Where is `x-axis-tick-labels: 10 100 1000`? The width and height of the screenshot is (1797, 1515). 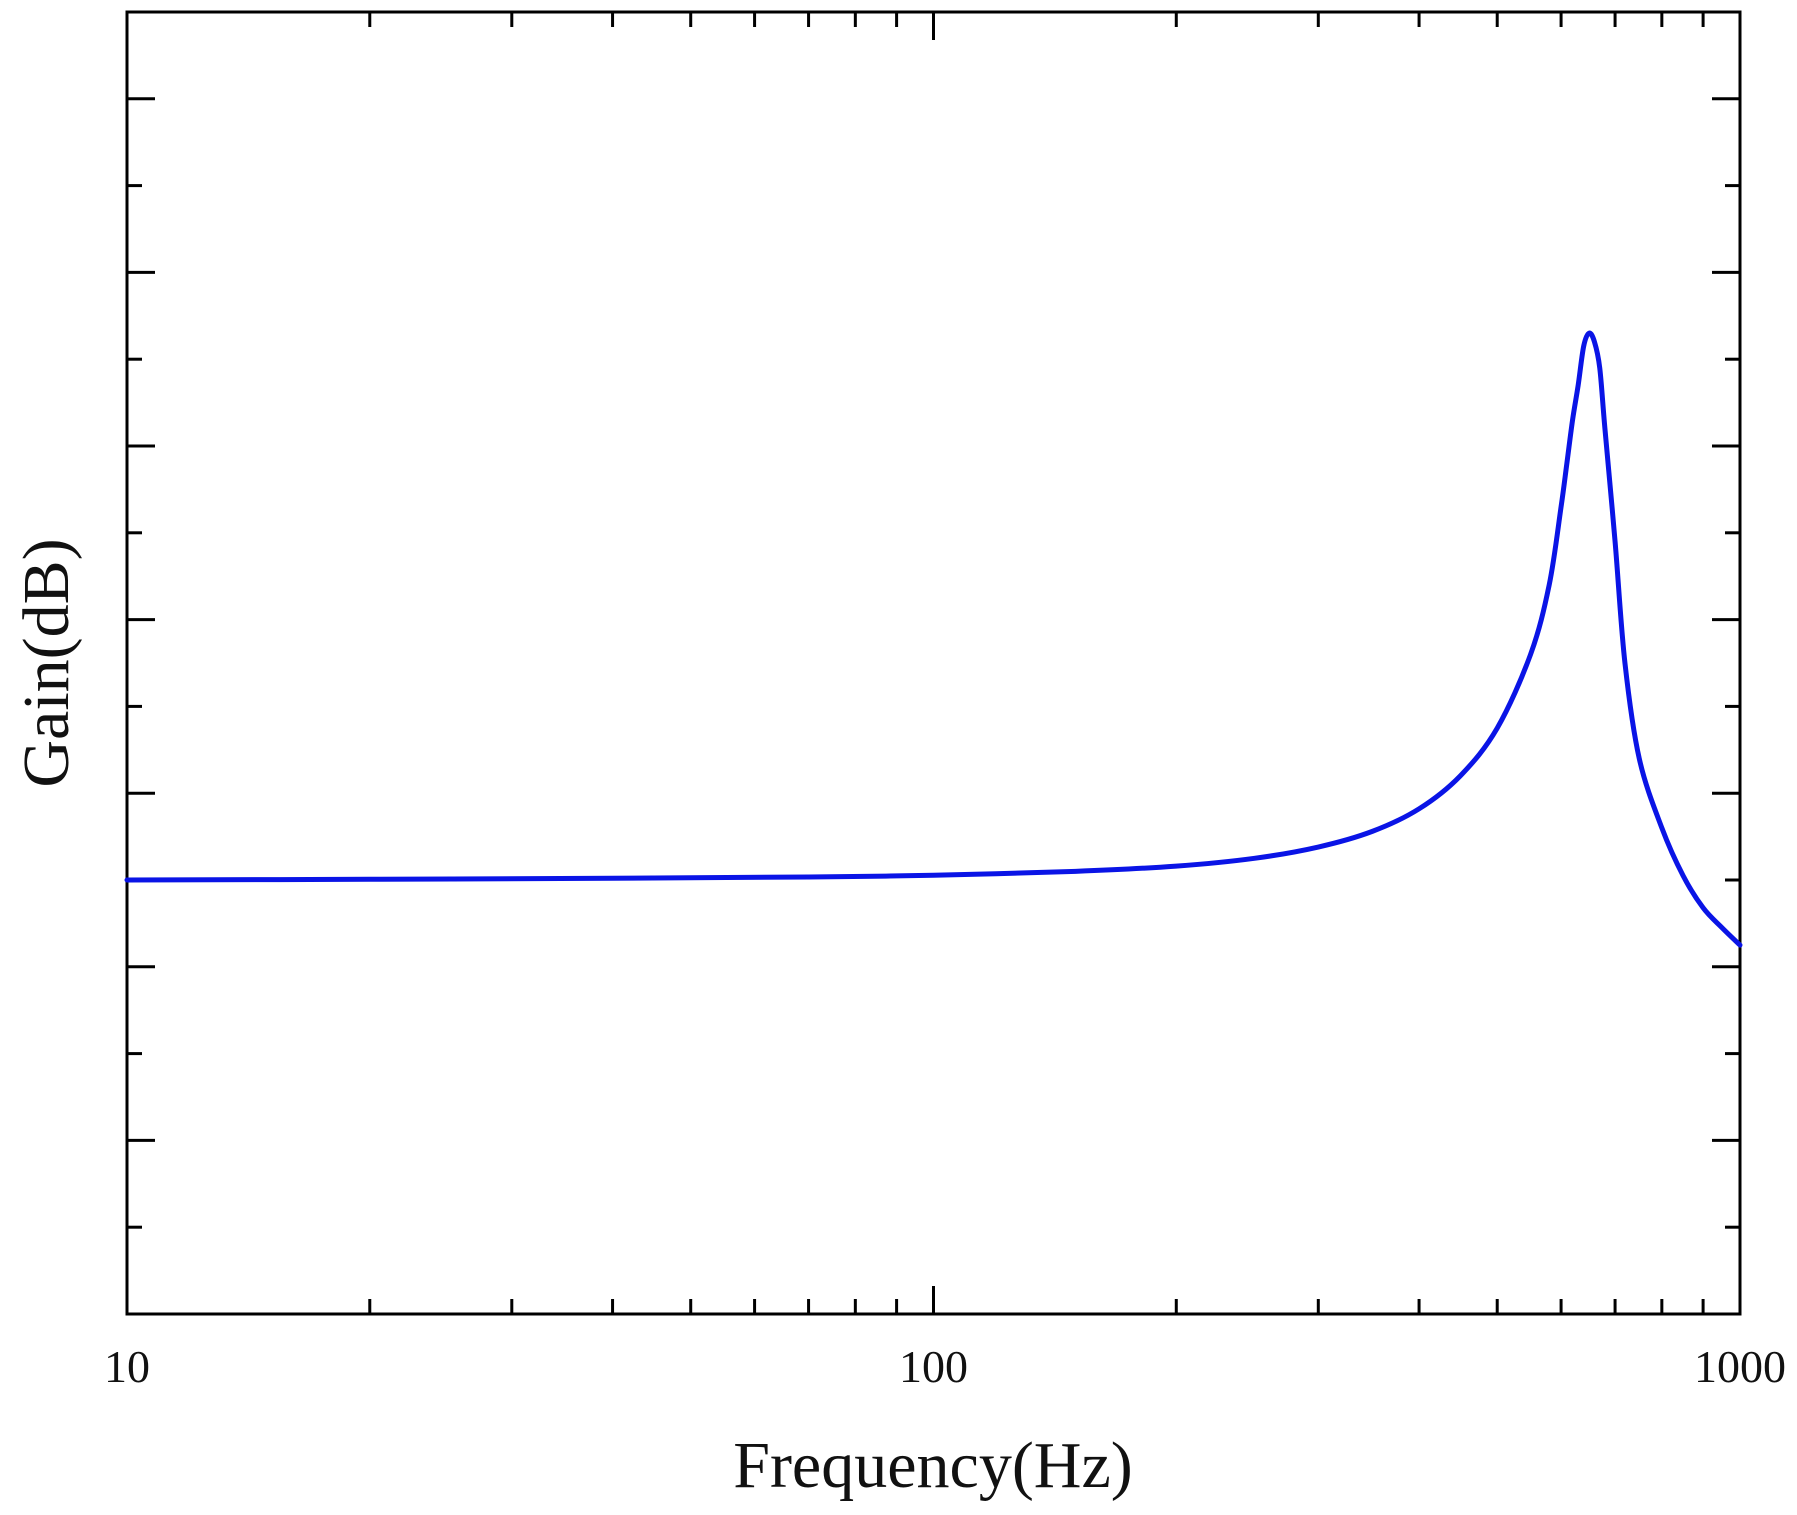 x-axis-tick-labels: 10 100 1000 is located at coordinates (945, 1366).